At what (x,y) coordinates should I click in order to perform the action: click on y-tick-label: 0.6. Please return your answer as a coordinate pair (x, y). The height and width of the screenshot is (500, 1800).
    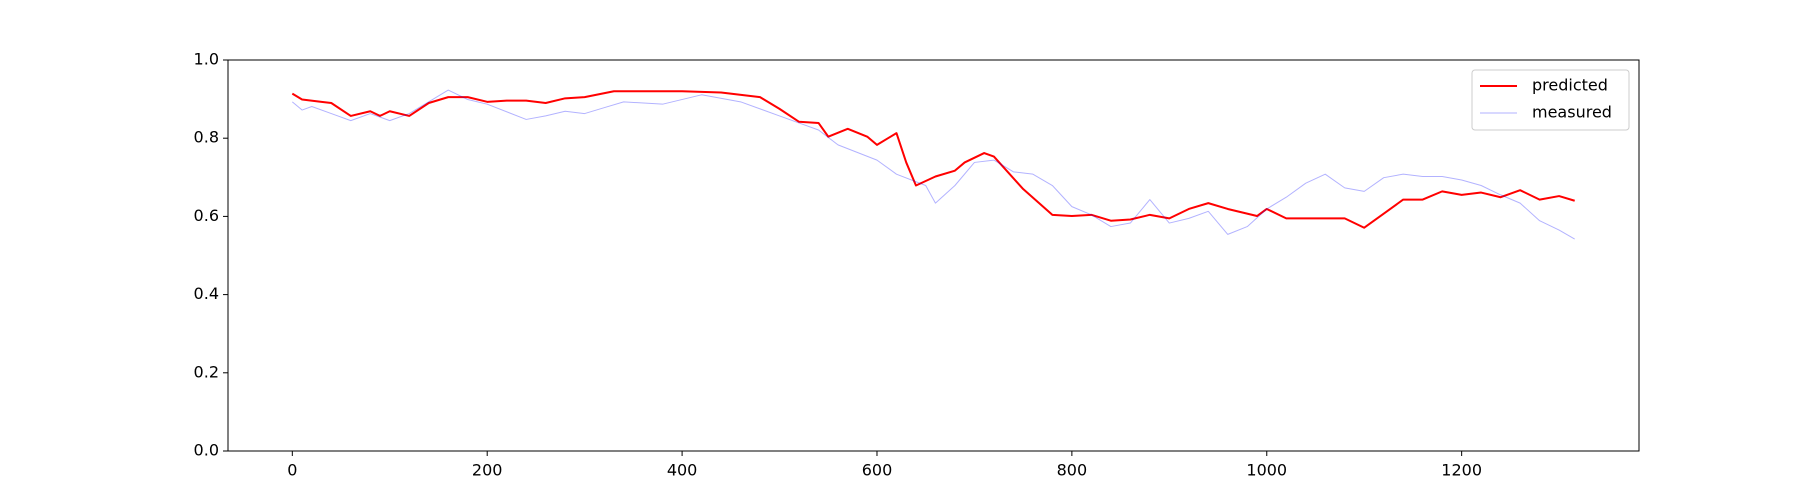
    Looking at the image, I should click on (206, 215).